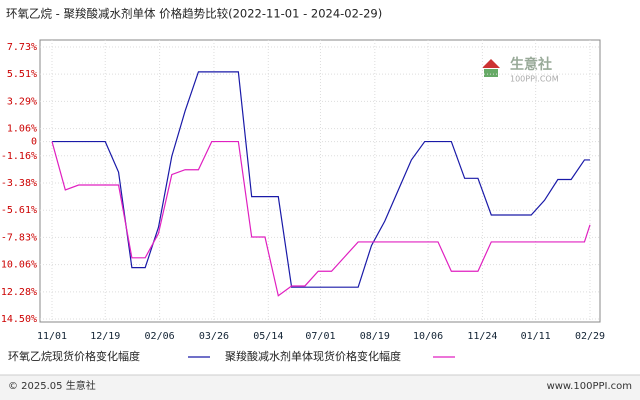  Describe the element at coordinates (19, 237) in the screenshot. I see `y-tick-label: -7.83%` at that location.